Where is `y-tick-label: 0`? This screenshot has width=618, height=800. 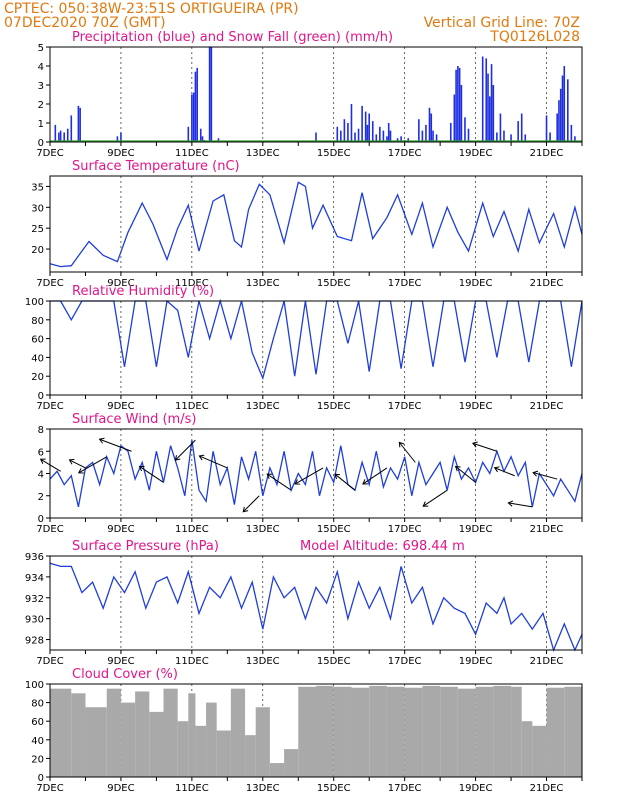
y-tick-label: 0 is located at coordinates (41, 396).